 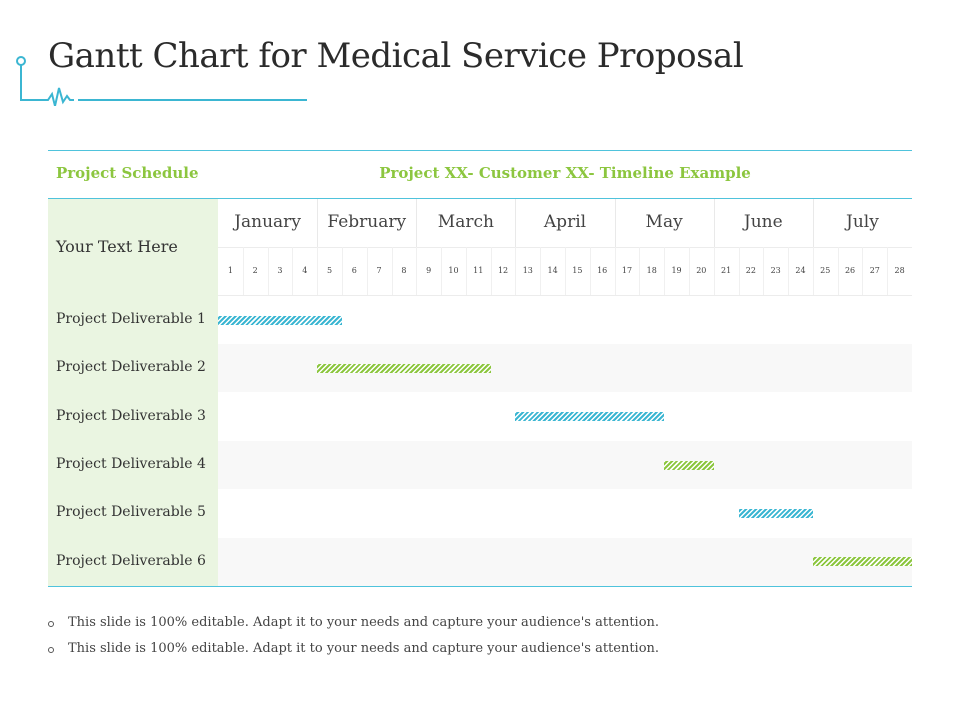 I want to click on week-label: 15, so click(x=577, y=270).